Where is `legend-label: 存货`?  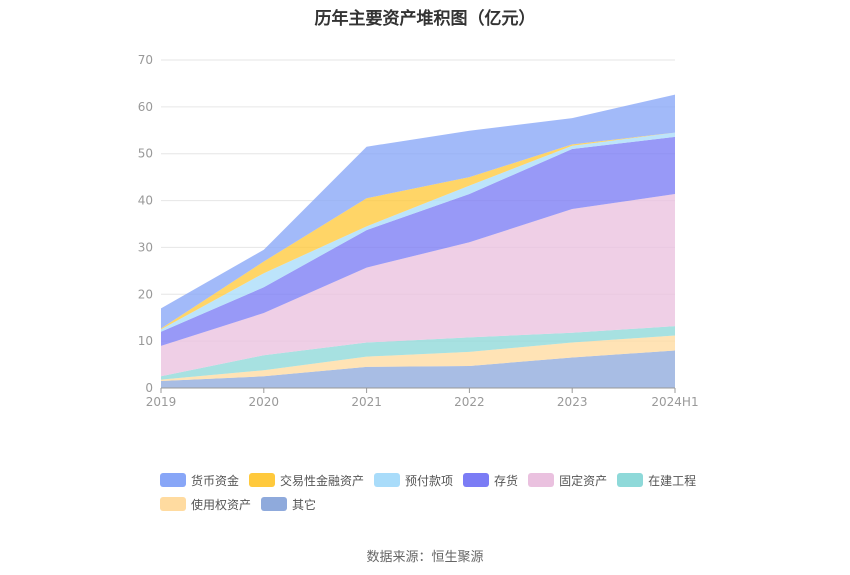
legend-label: 存货 is located at coordinates (506, 480).